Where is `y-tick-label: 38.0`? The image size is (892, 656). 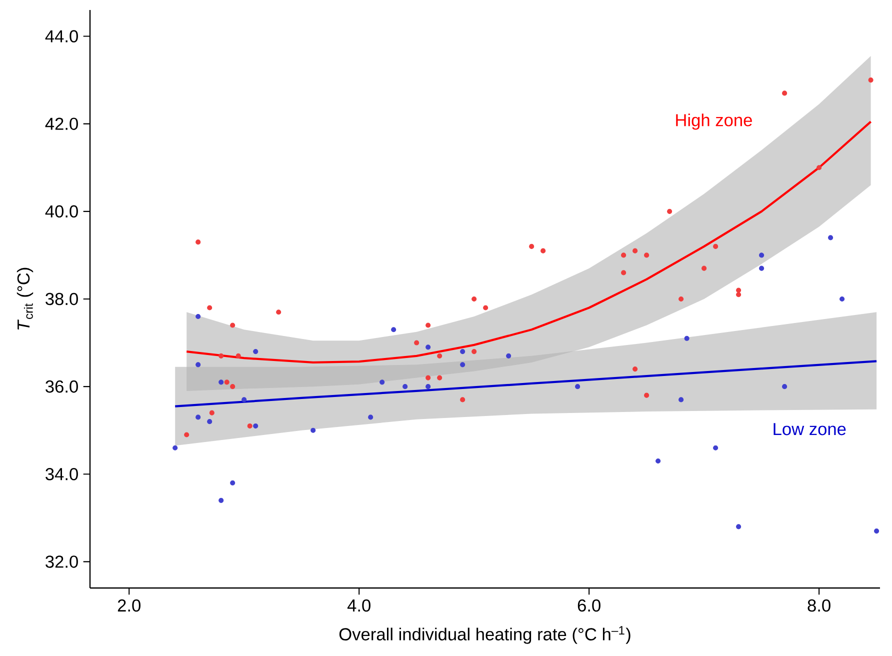
y-tick-label: 38.0 is located at coordinates (62, 299).